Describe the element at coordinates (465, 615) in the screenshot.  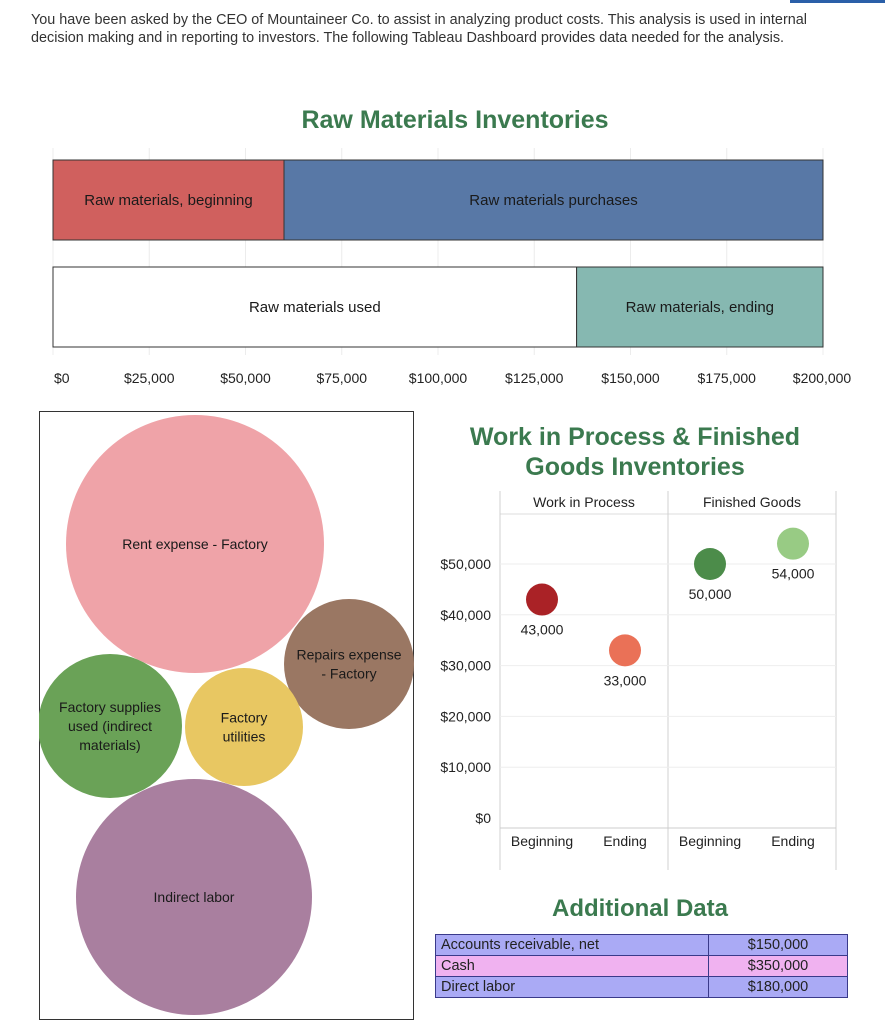
I see `y-tick-label: $40,000` at that location.